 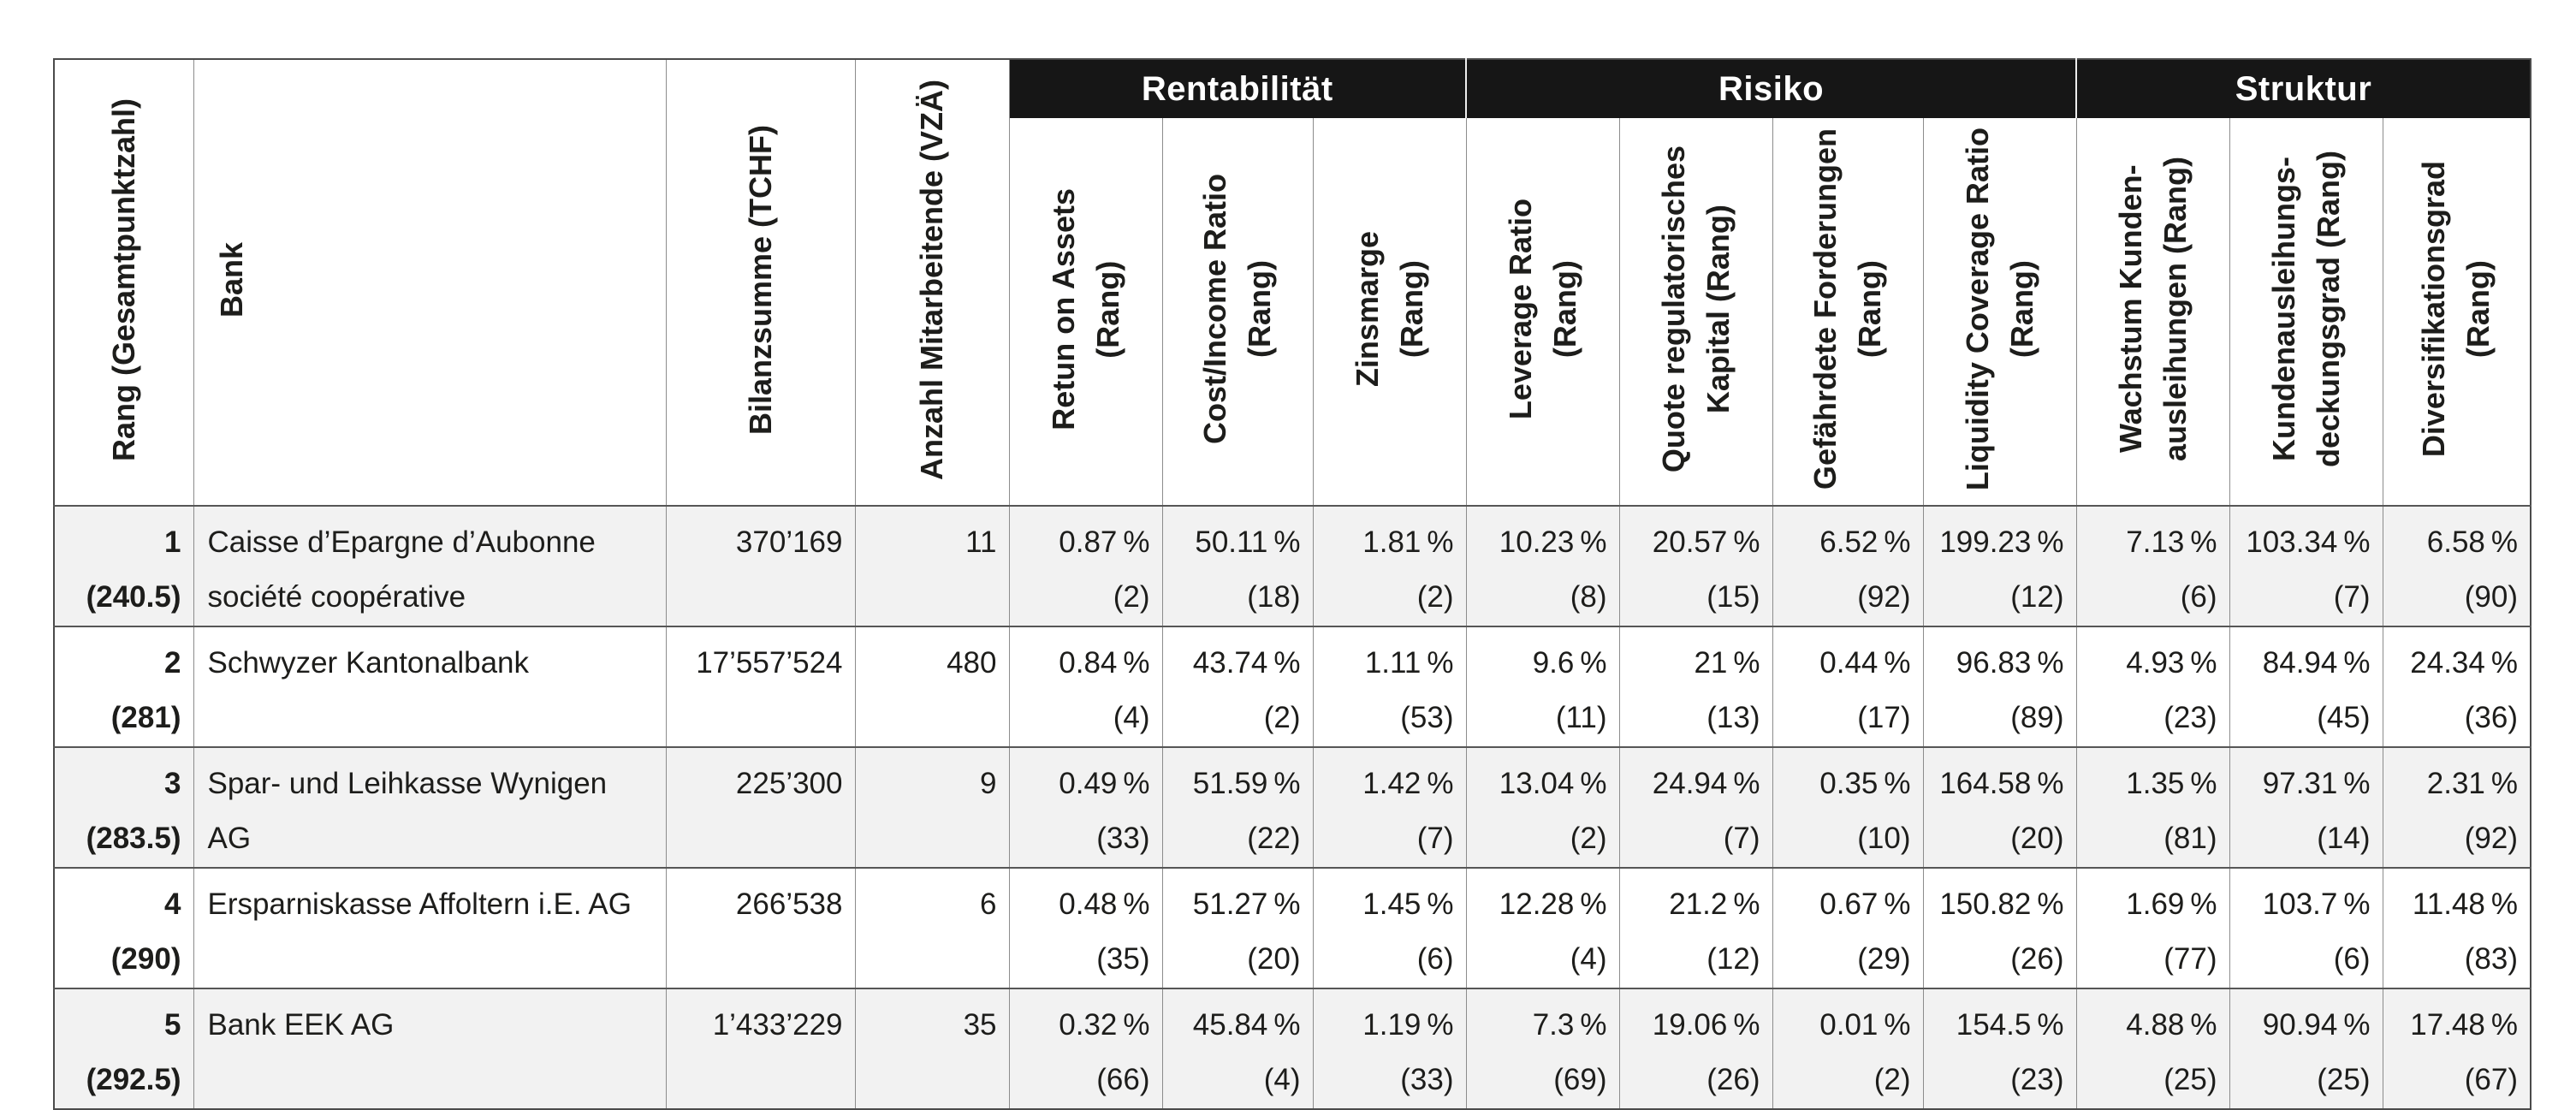 I want to click on metric-value: 13.04 %, so click(x=1553, y=783).